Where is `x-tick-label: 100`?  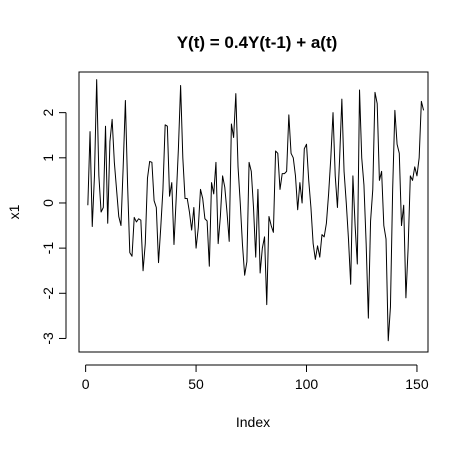 x-tick-label: 100 is located at coordinates (307, 384).